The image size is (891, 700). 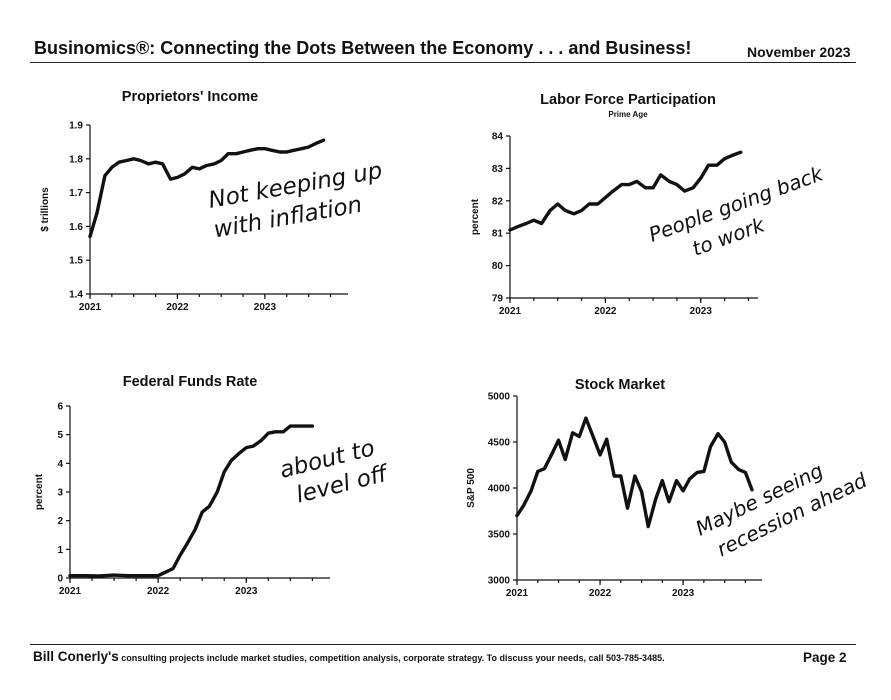 What do you see at coordinates (498, 137) in the screenshot?
I see `chart-2-y-tick-label: 84` at bounding box center [498, 137].